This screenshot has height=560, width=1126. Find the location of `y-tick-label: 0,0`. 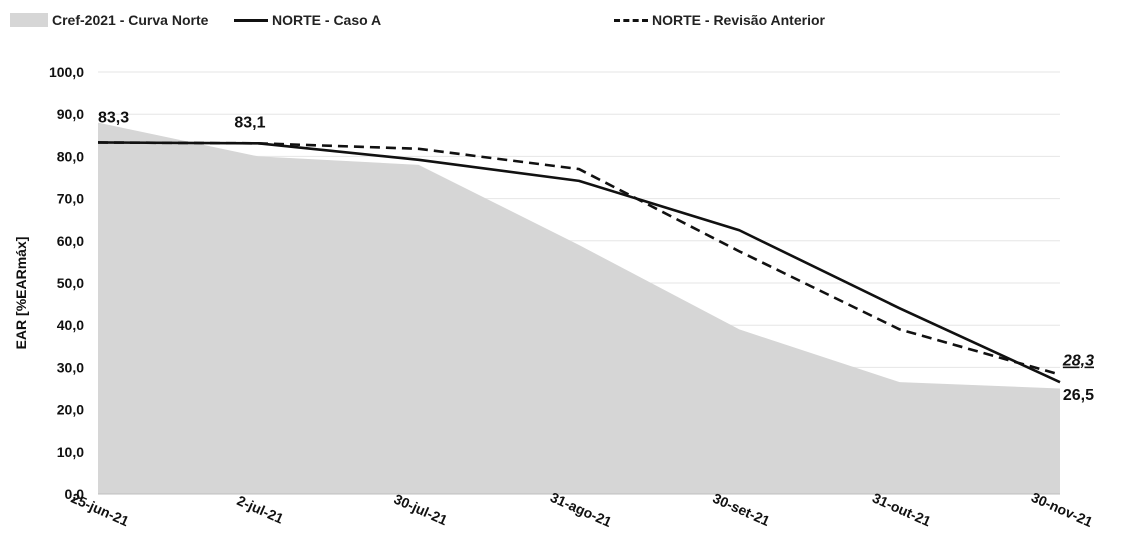

y-tick-label: 0,0 is located at coordinates (75, 494).